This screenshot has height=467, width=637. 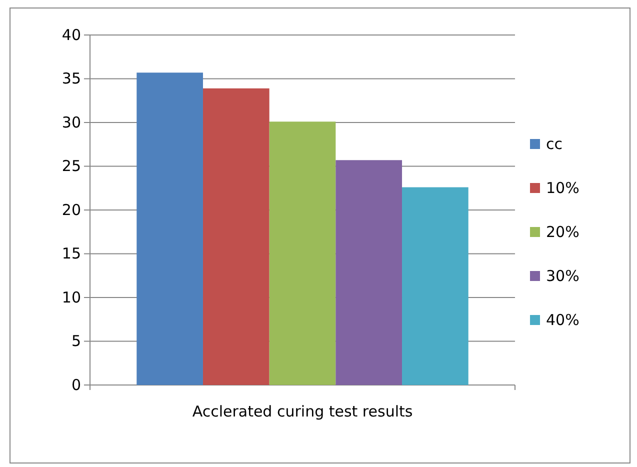 What do you see at coordinates (71, 253) in the screenshot?
I see `y-tick-label: 15` at bounding box center [71, 253].